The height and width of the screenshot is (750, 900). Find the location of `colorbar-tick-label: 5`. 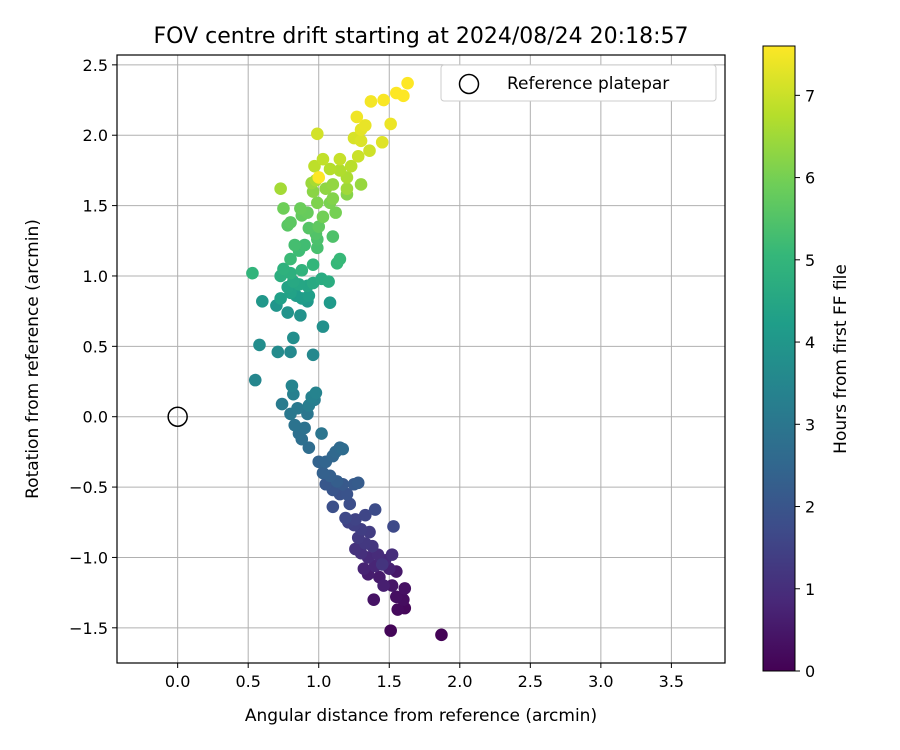

colorbar-tick-label: 5 is located at coordinates (810, 260).